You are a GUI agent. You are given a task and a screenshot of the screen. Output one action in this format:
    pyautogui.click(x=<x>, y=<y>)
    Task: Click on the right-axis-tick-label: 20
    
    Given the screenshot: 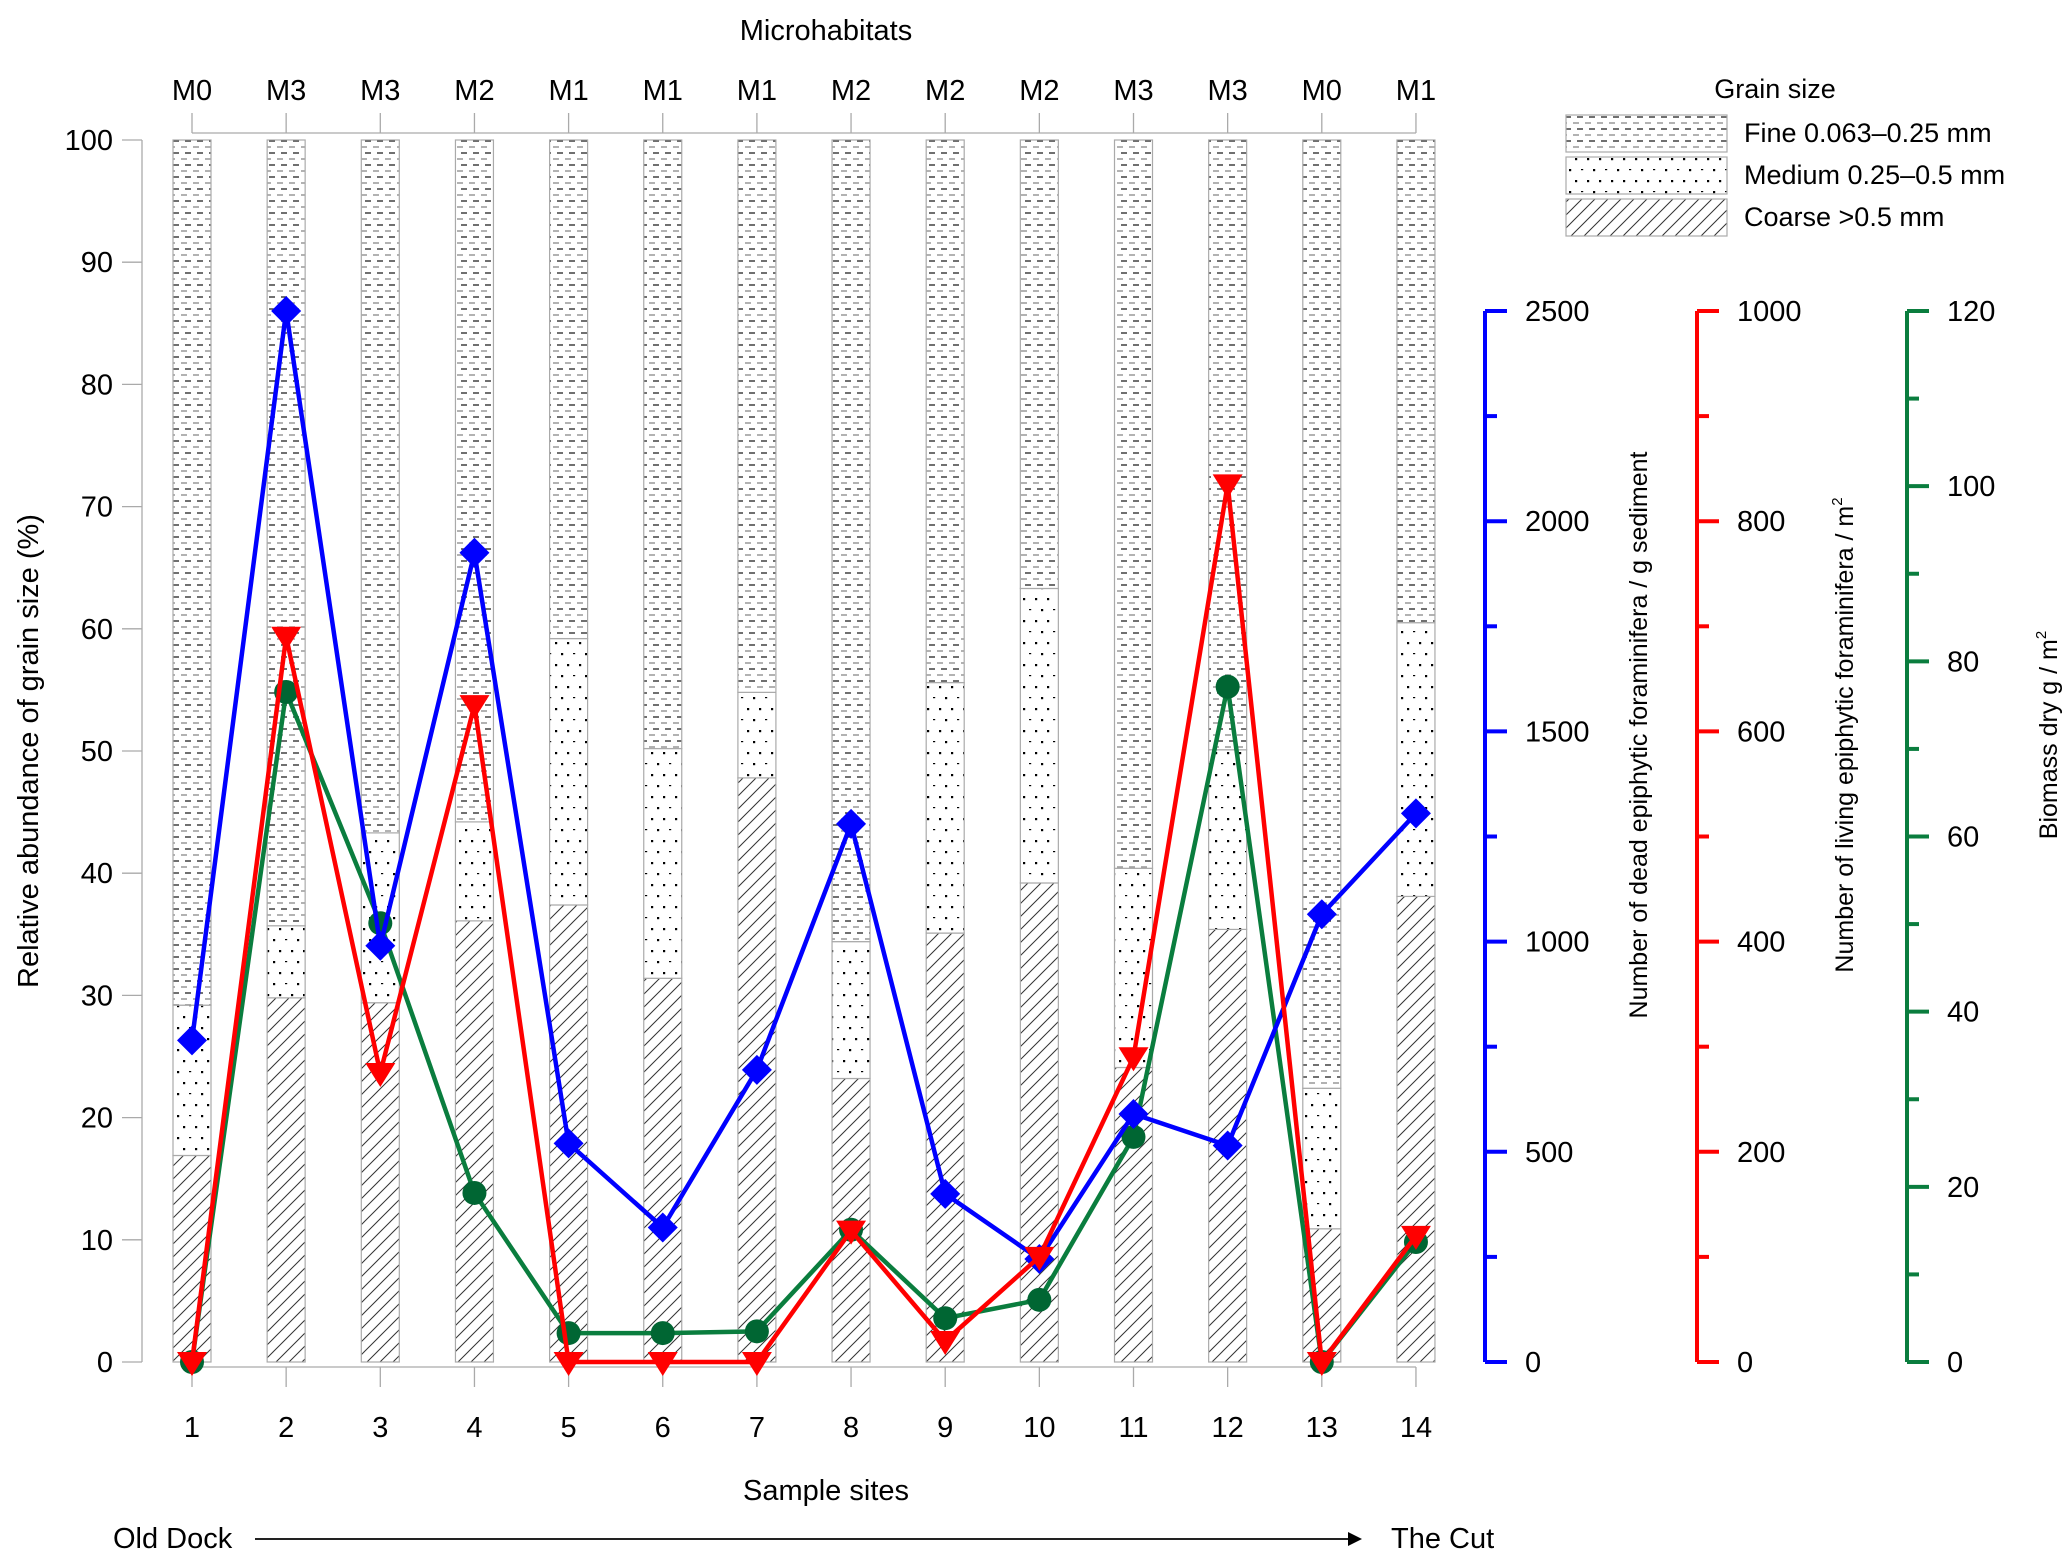 What is the action you would take?
    pyautogui.click(x=1963, y=1188)
    